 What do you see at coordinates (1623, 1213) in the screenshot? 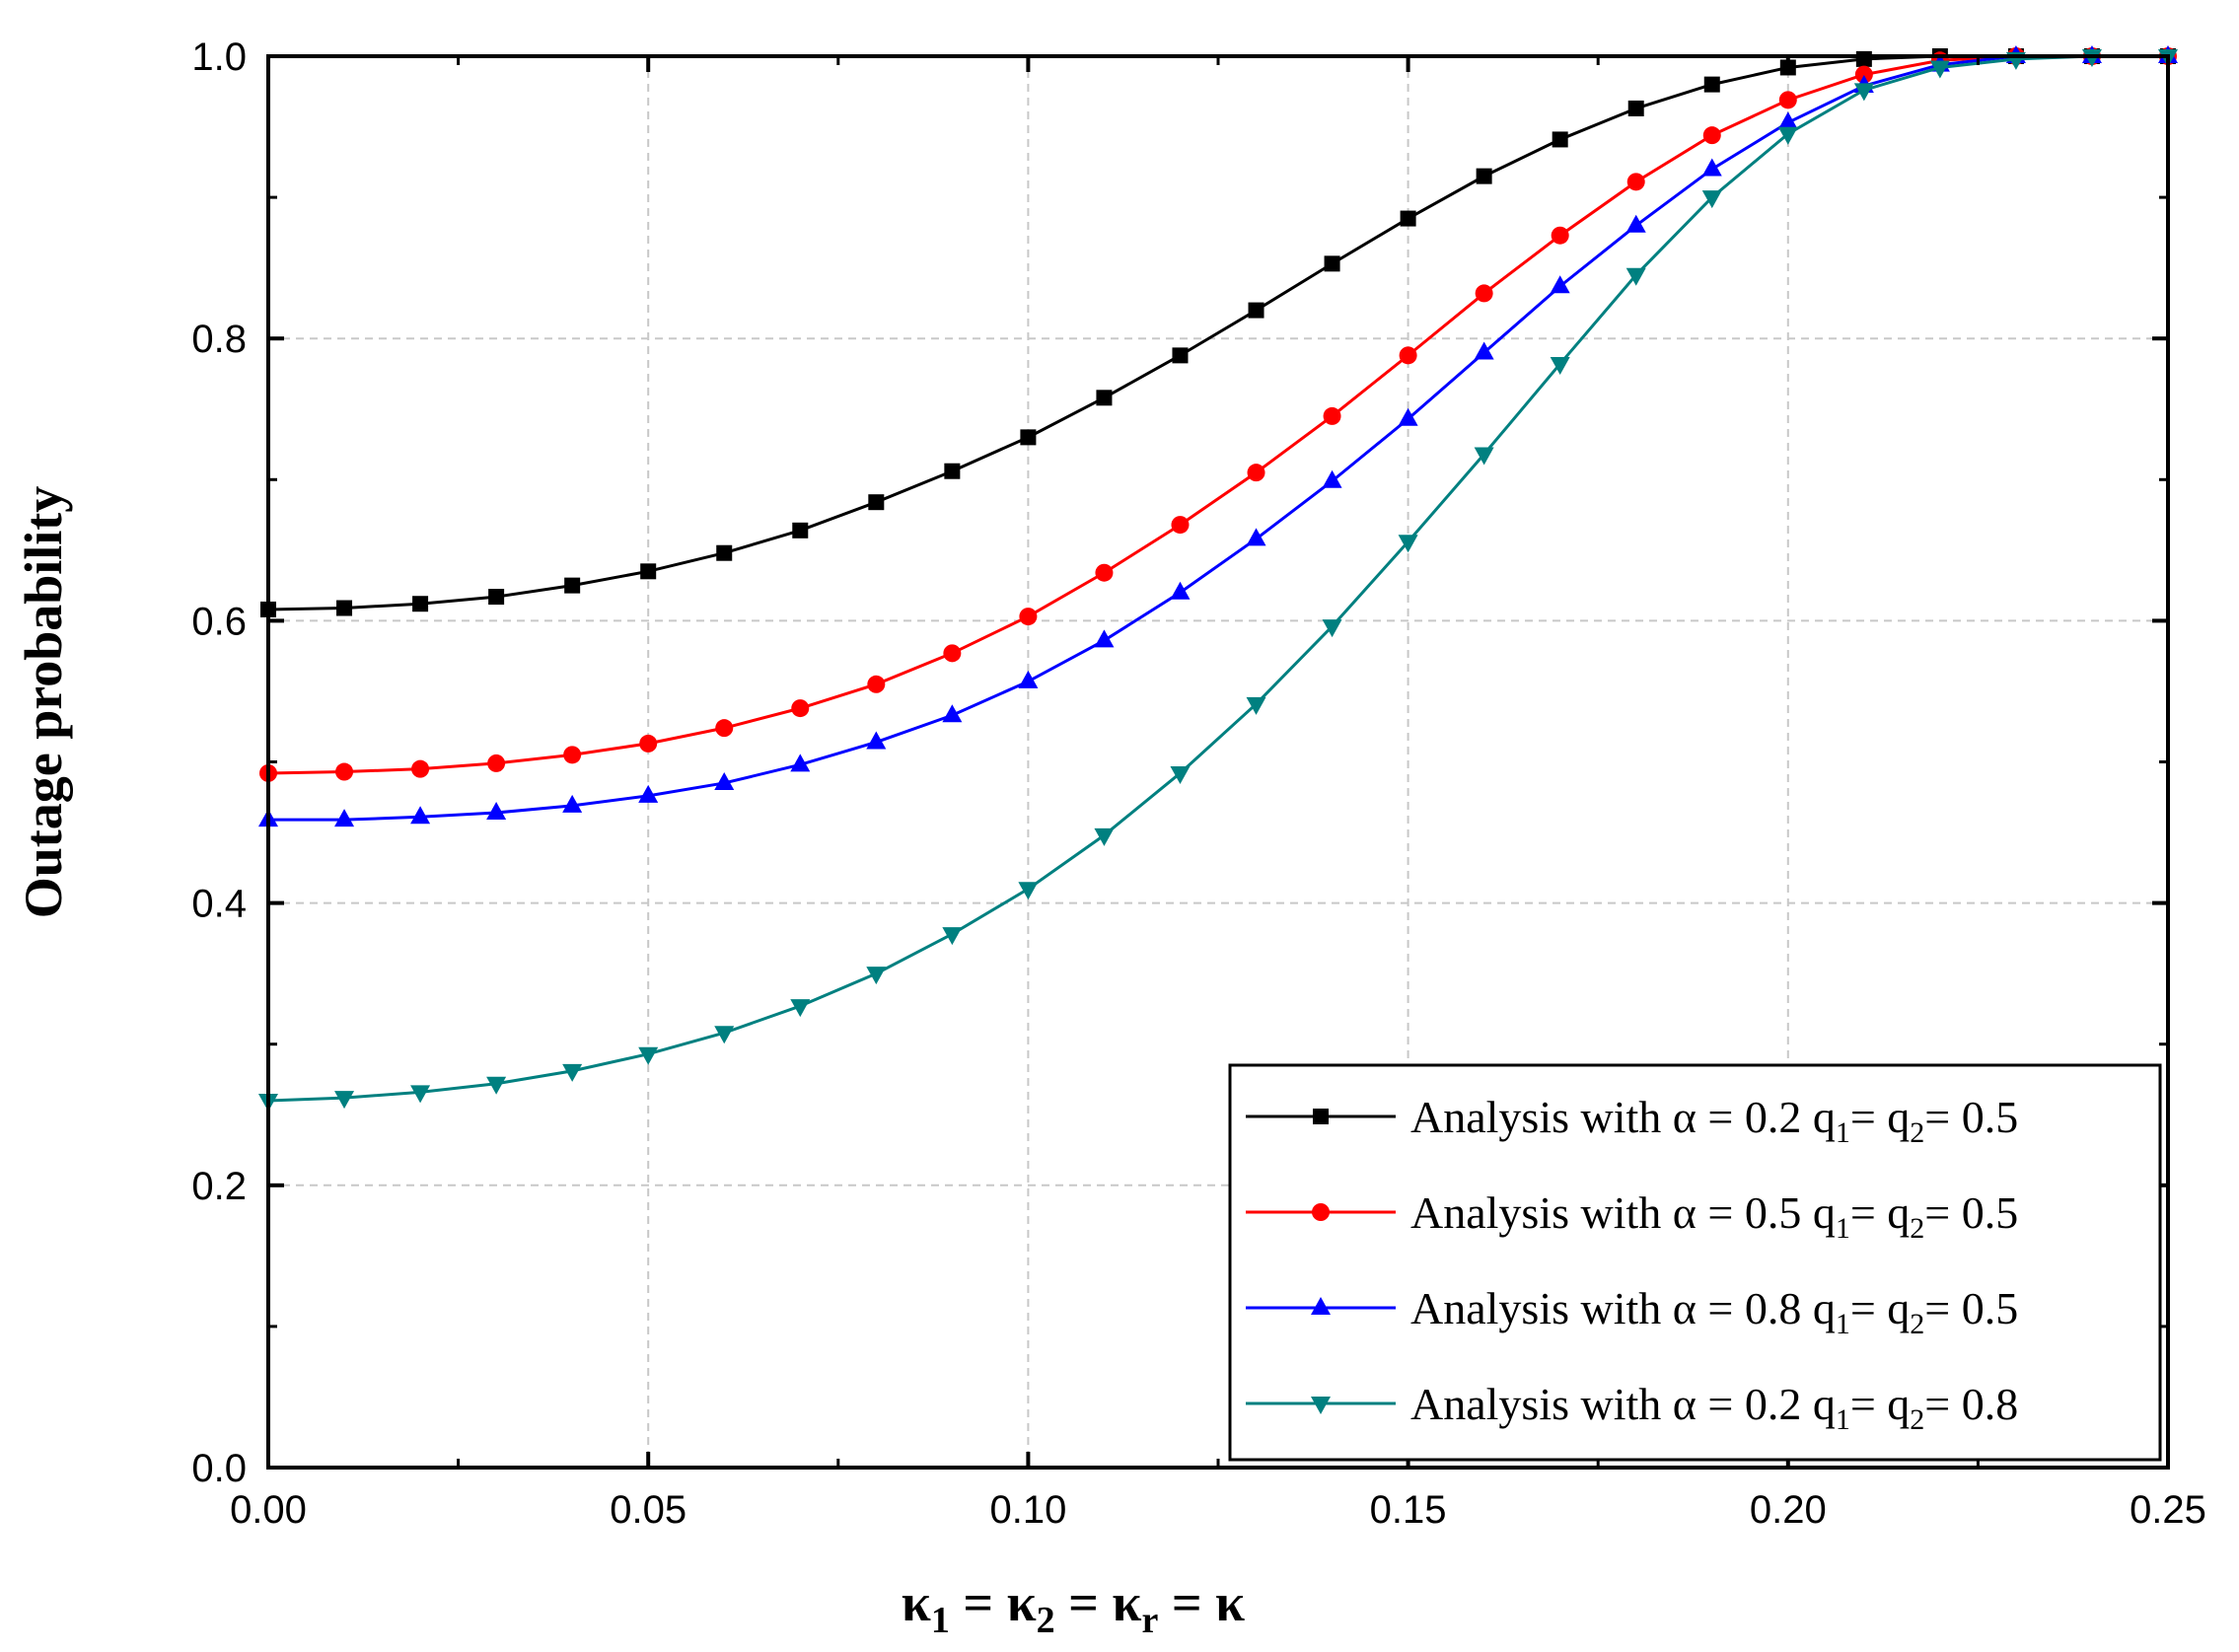
I see `legend-prefix: Analysis with α = 0.5 q` at bounding box center [1623, 1213].